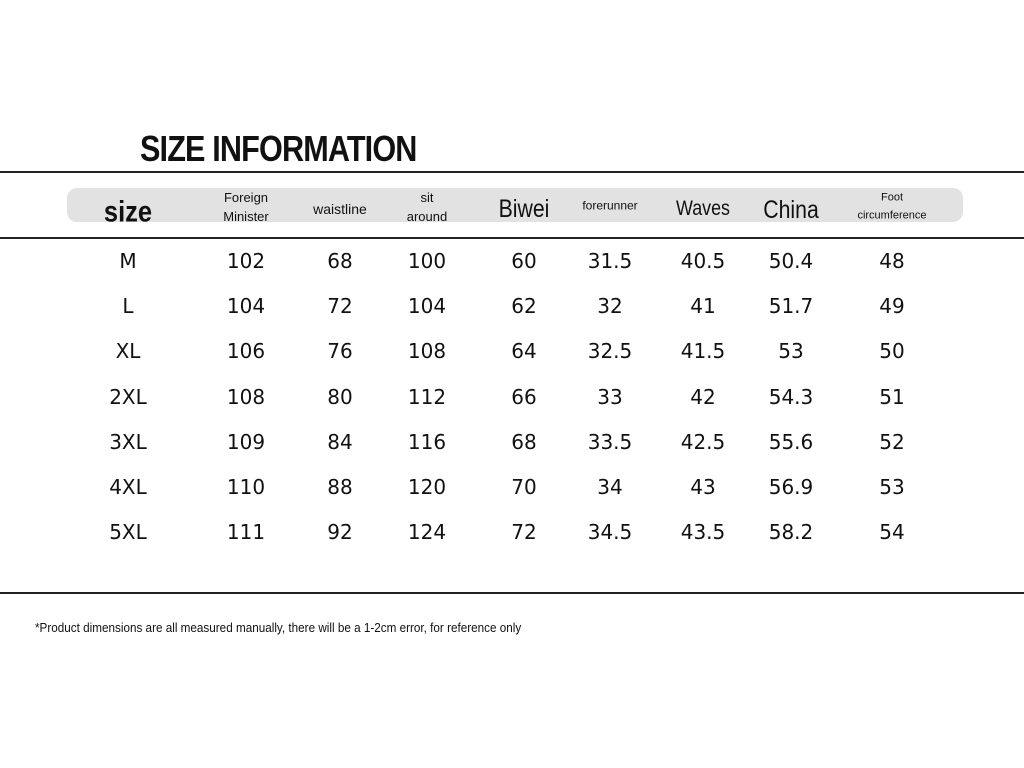 The width and height of the screenshot is (1024, 768). What do you see at coordinates (246, 487) in the screenshot?
I see `table-cell: 110` at bounding box center [246, 487].